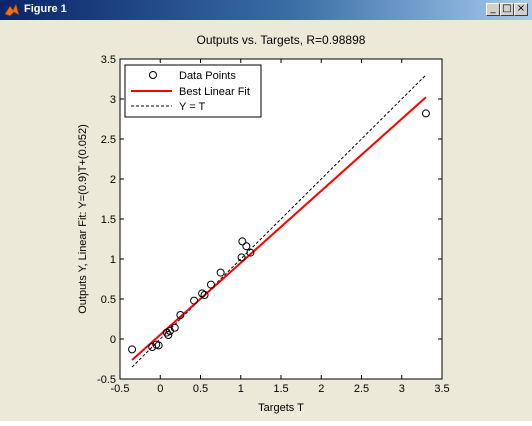 This screenshot has height=426, width=532. I want to click on x-tick-label: 2, so click(321, 389).